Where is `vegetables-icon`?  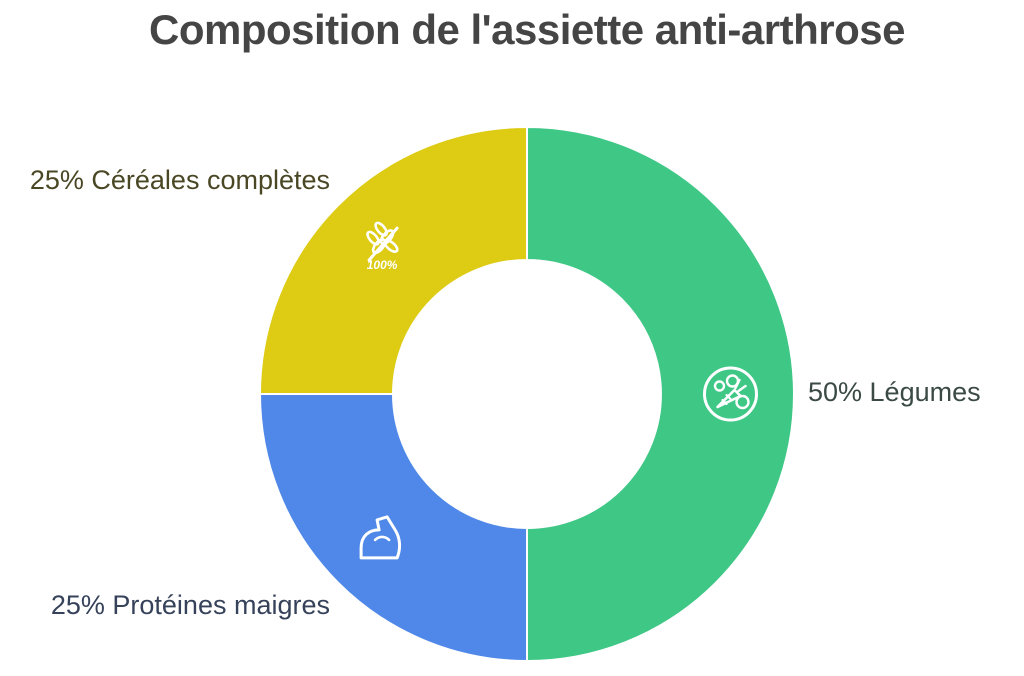
vegetables-icon is located at coordinates (730, 394).